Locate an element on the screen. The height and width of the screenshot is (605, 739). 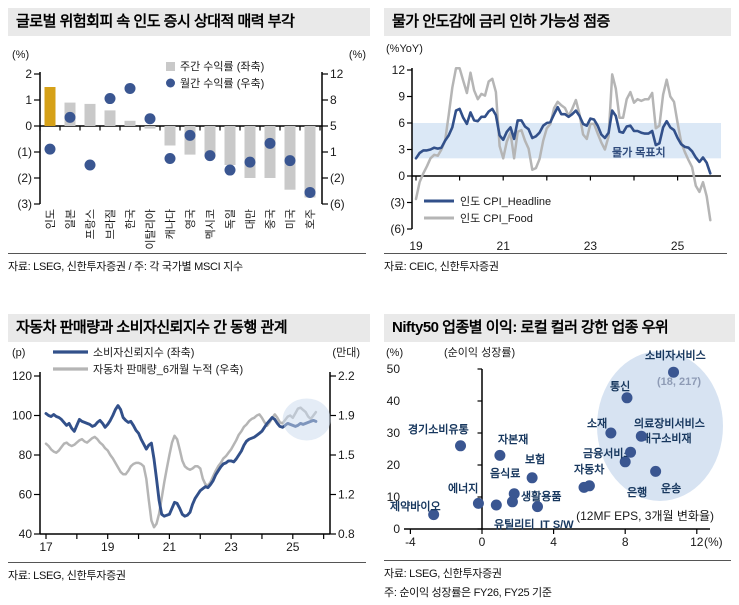
svg-text: 4 is located at coordinates (553, 542).